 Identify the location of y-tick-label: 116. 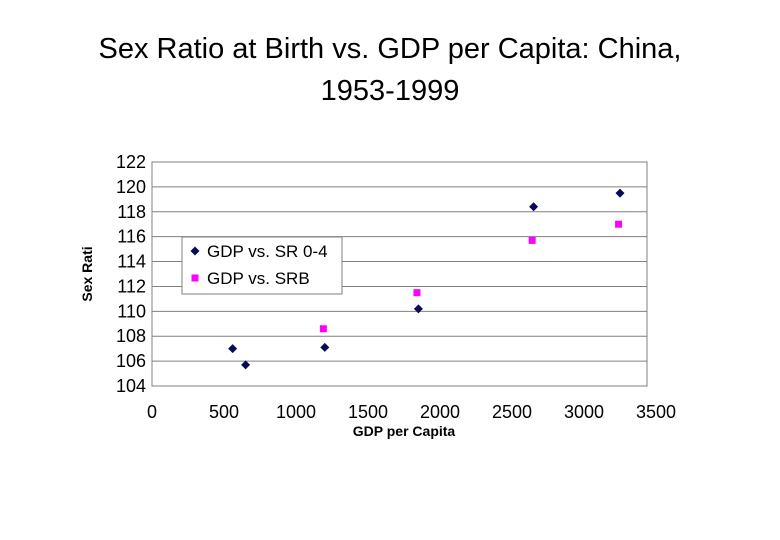
(131, 237).